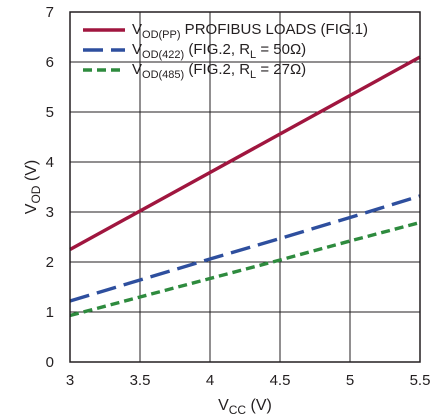  I want to click on y-tick-label: 4, so click(50, 162).